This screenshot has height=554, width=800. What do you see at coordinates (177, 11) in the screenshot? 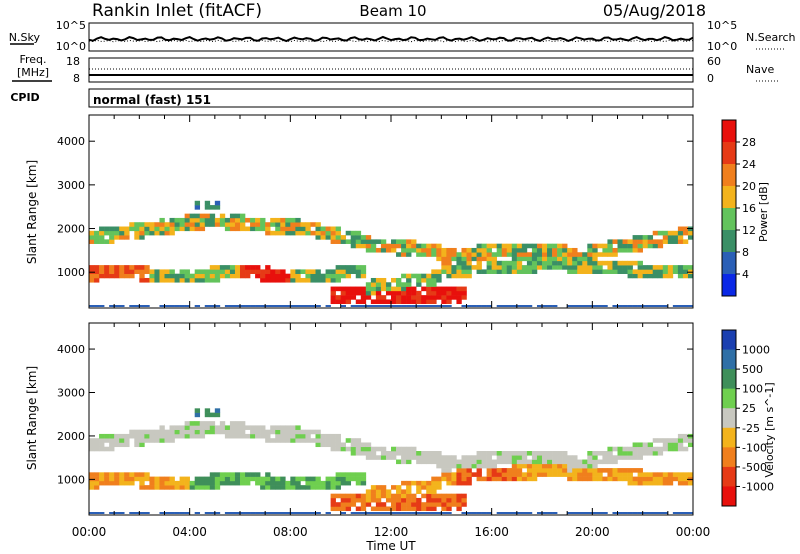
I see `station-title: Rankin Inlet (fitACF)` at bounding box center [177, 11].